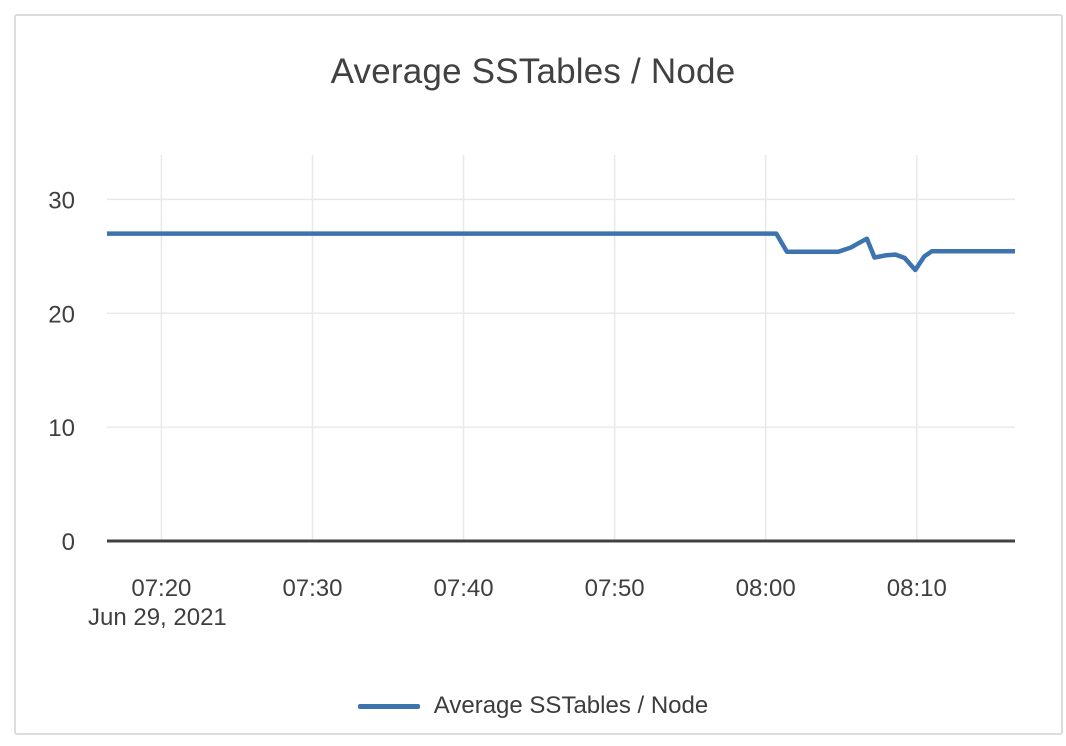 The height and width of the screenshot is (746, 1066). I want to click on y-tick-label: 0, so click(68, 542).